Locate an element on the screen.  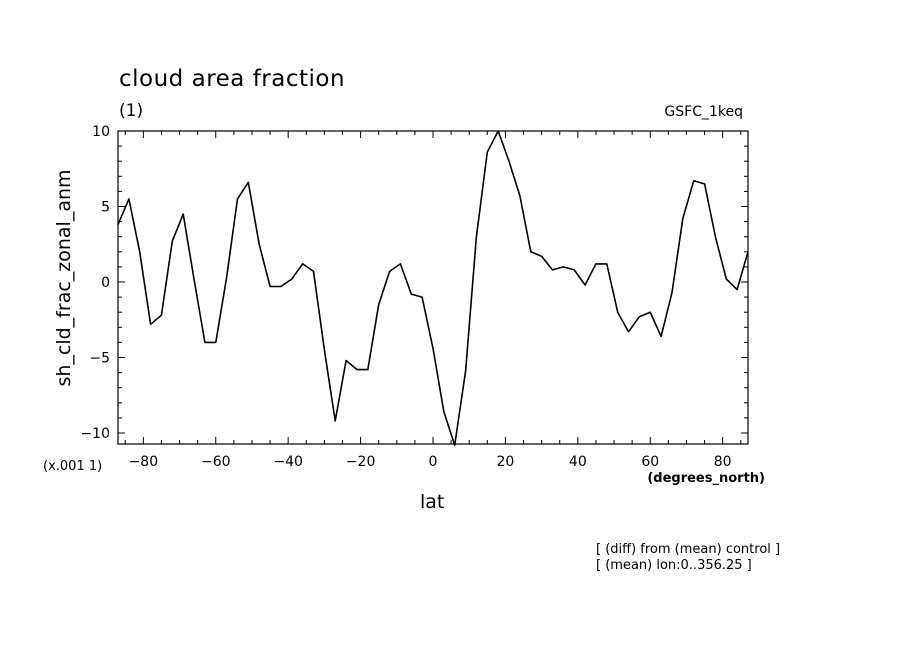
x-tick-label: −20 is located at coordinates (361, 462).